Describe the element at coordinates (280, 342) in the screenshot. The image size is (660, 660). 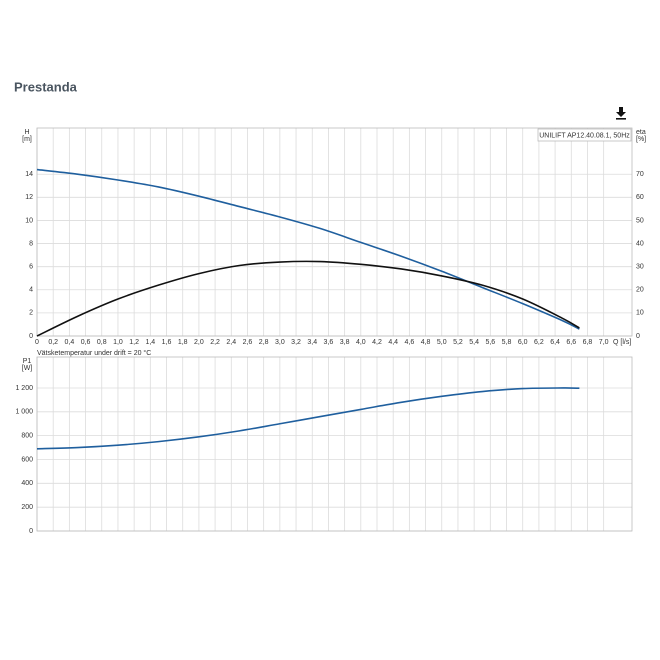
I see `x-tick-label: 3,0` at that location.